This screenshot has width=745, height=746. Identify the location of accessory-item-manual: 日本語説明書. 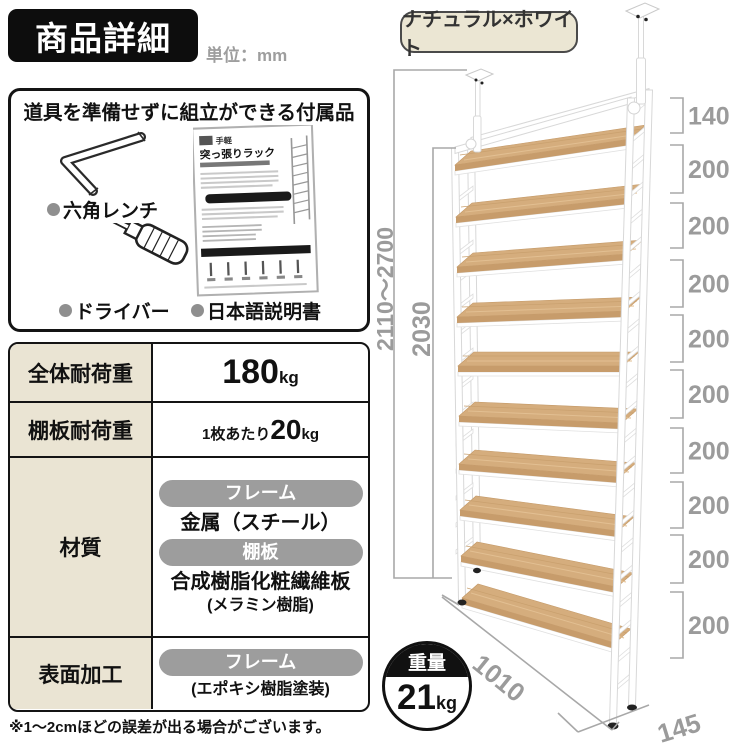
(256, 310).